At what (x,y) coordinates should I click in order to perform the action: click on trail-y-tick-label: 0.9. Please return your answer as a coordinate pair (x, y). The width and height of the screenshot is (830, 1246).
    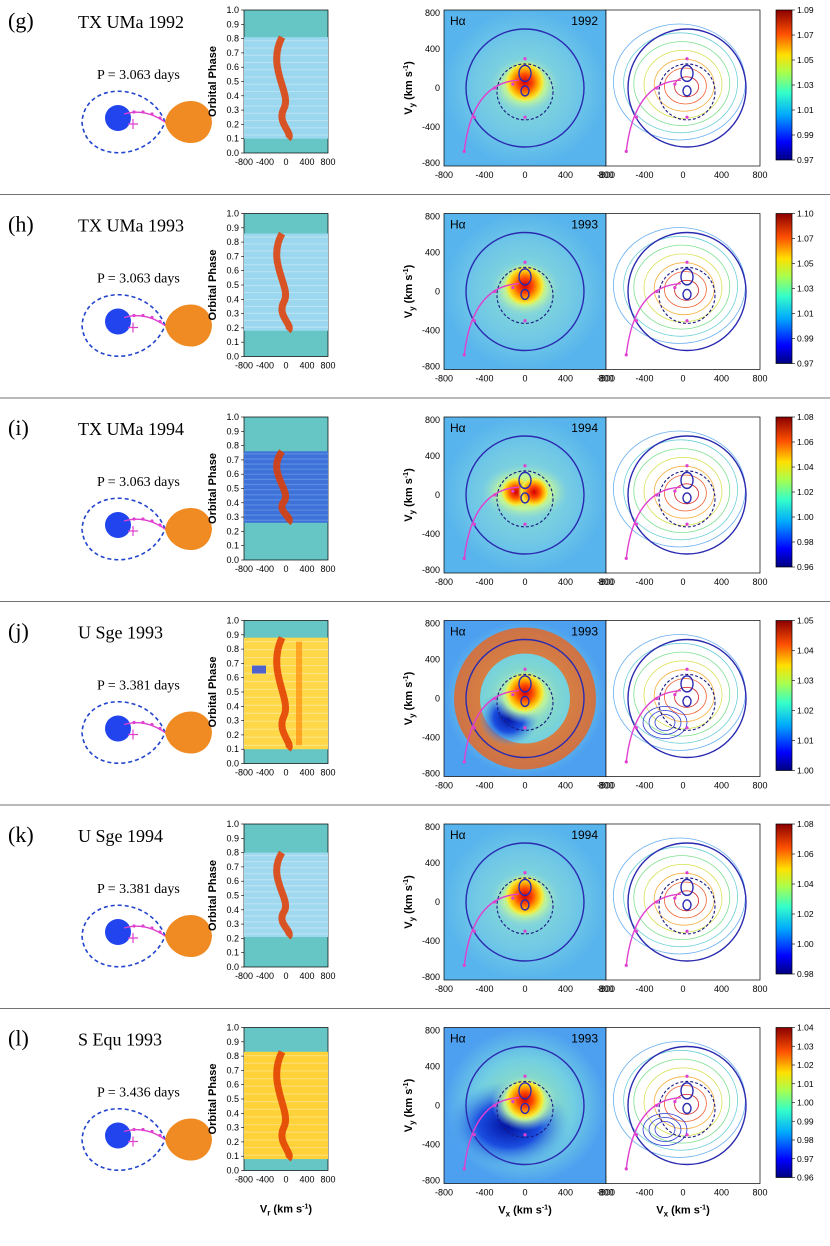
    Looking at the image, I should click on (232, 228).